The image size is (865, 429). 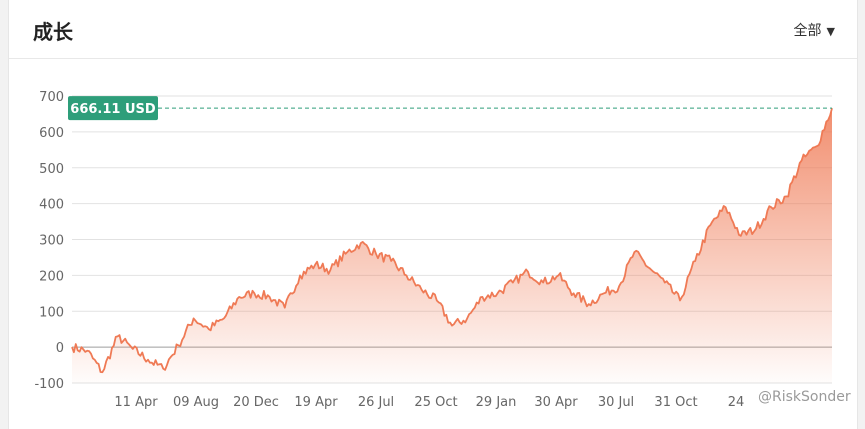 I want to click on card-header: 成长 全部 ▼, so click(x=433, y=29).